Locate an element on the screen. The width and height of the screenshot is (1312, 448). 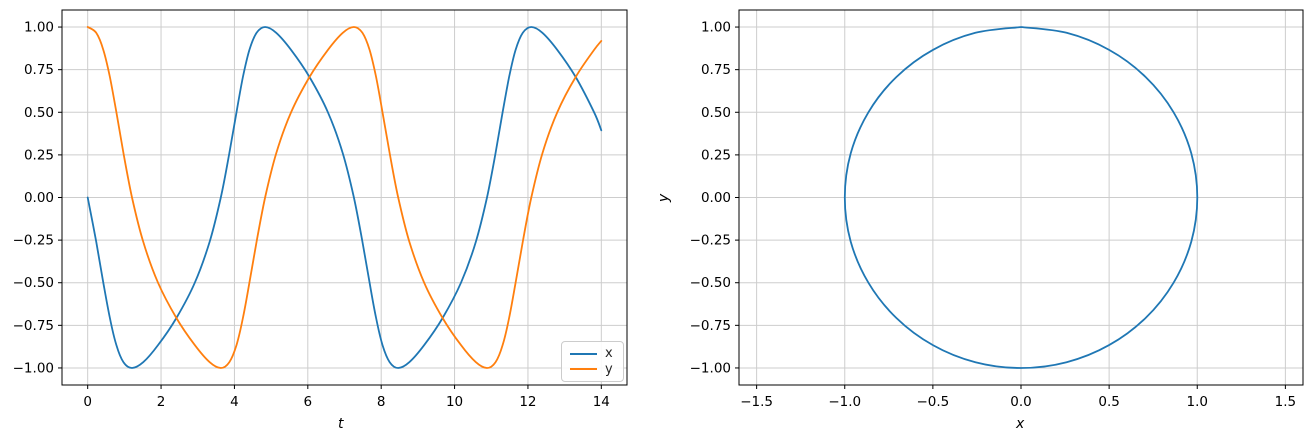
x-tick-label: 14 is located at coordinates (601, 402).